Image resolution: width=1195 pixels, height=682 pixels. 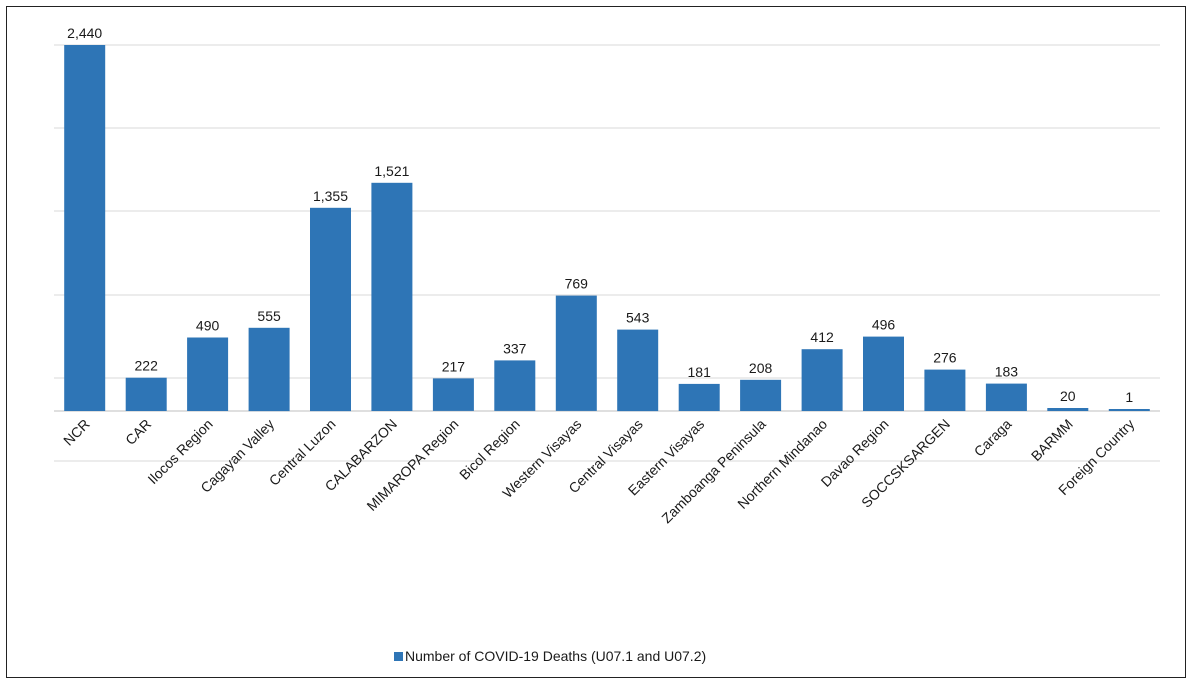 I want to click on bar-value-label: 496, so click(x=884, y=325).